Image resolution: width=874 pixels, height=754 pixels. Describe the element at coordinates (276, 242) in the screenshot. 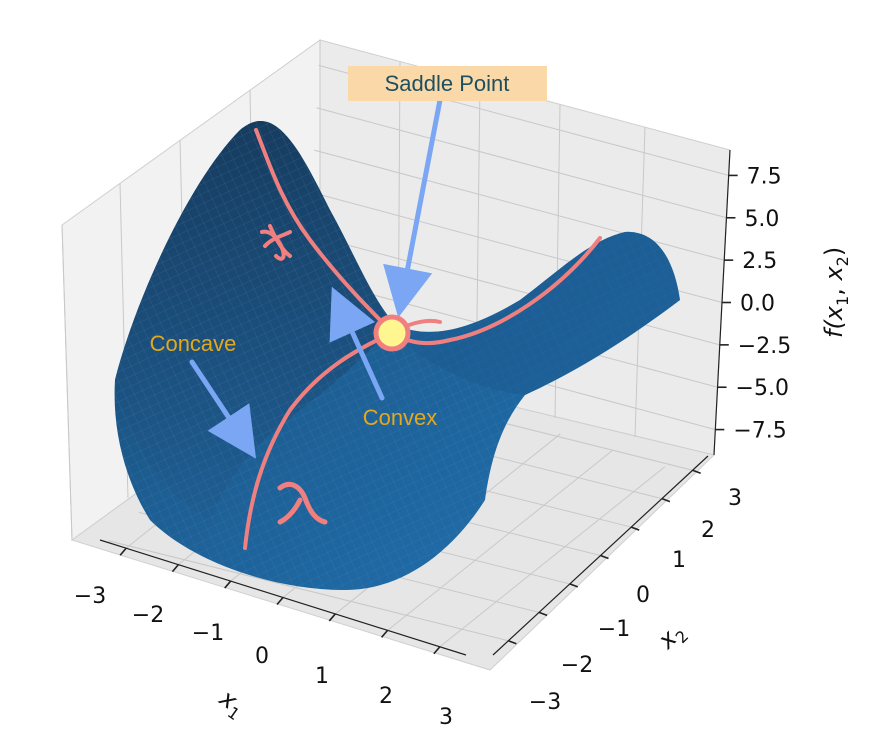

I see `kappa-symbol` at that location.